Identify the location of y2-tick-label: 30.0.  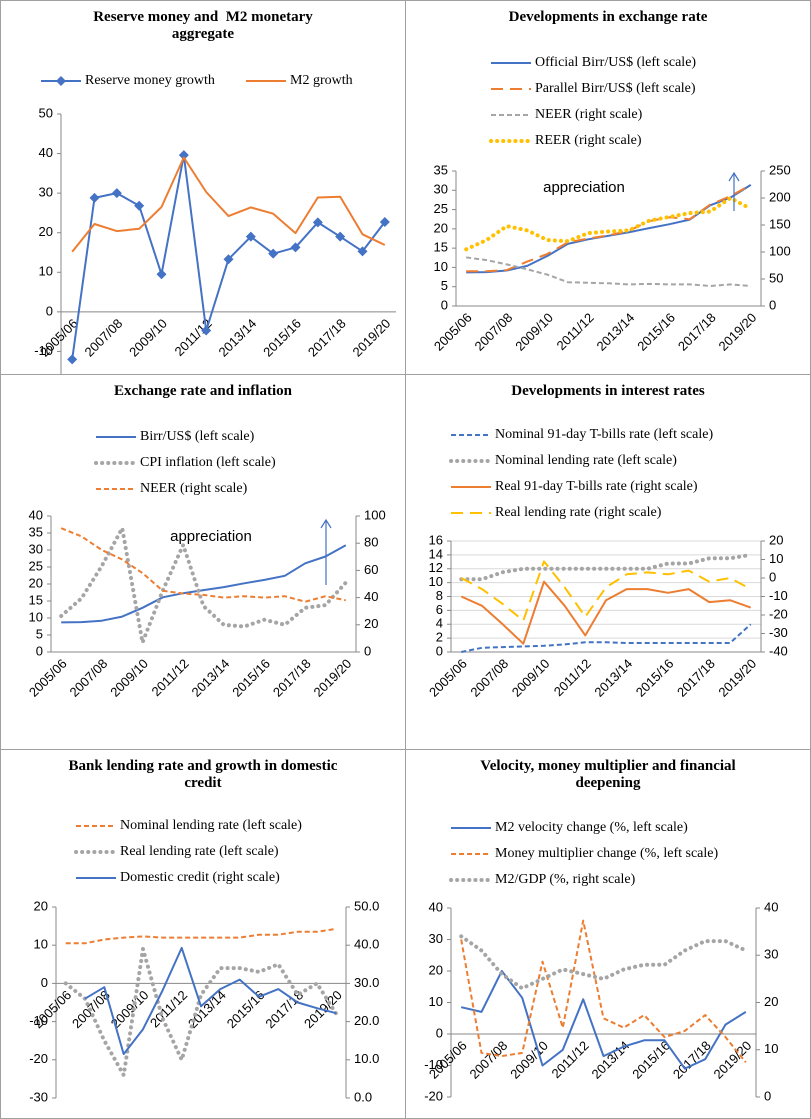
(366, 982).